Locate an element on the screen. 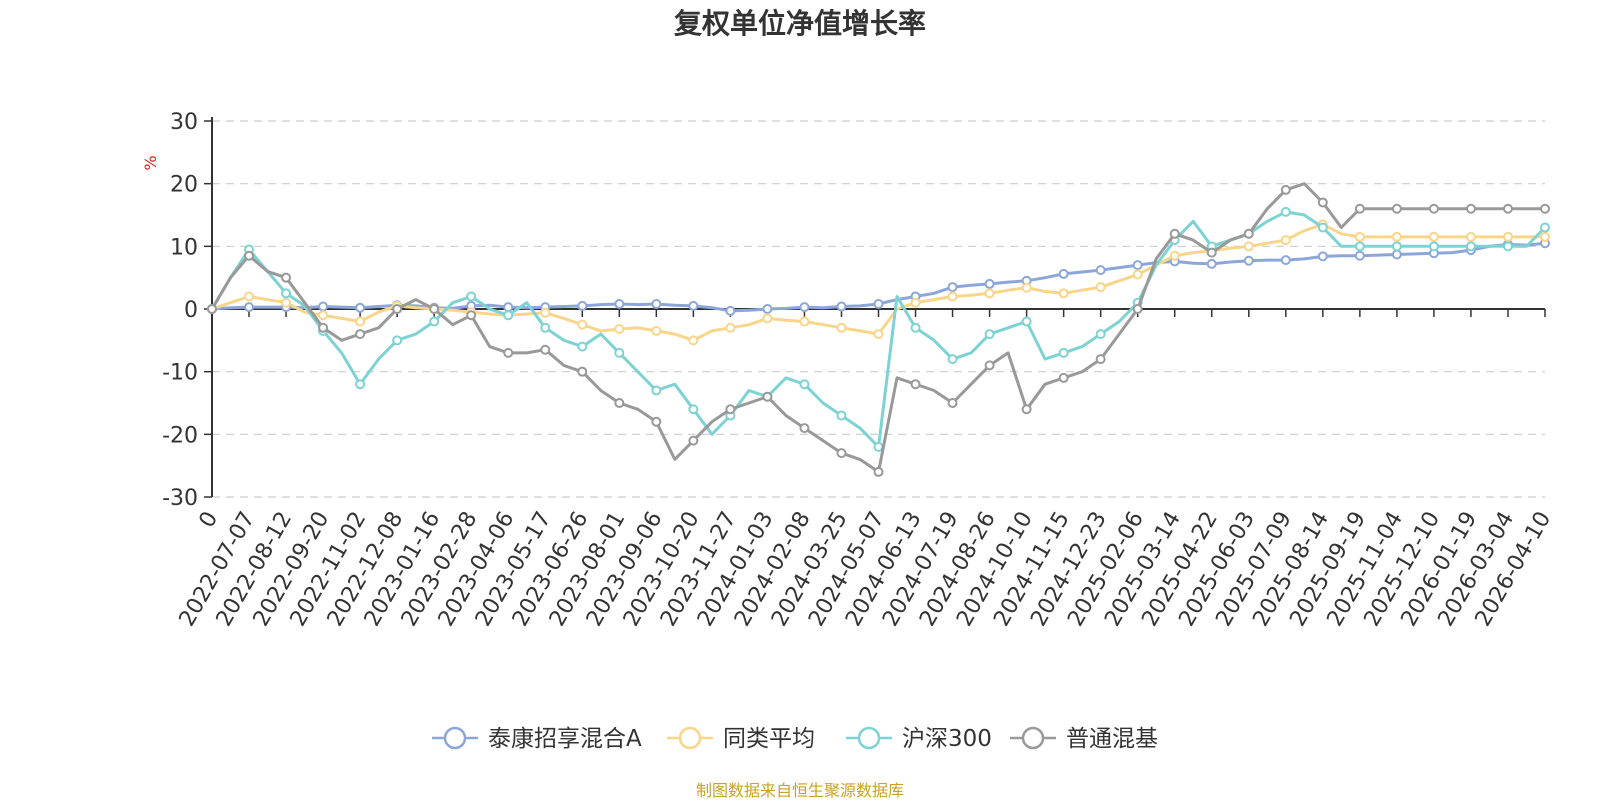 The image size is (1600, 801). legend-item: 普通混基 is located at coordinates (1084, 739).